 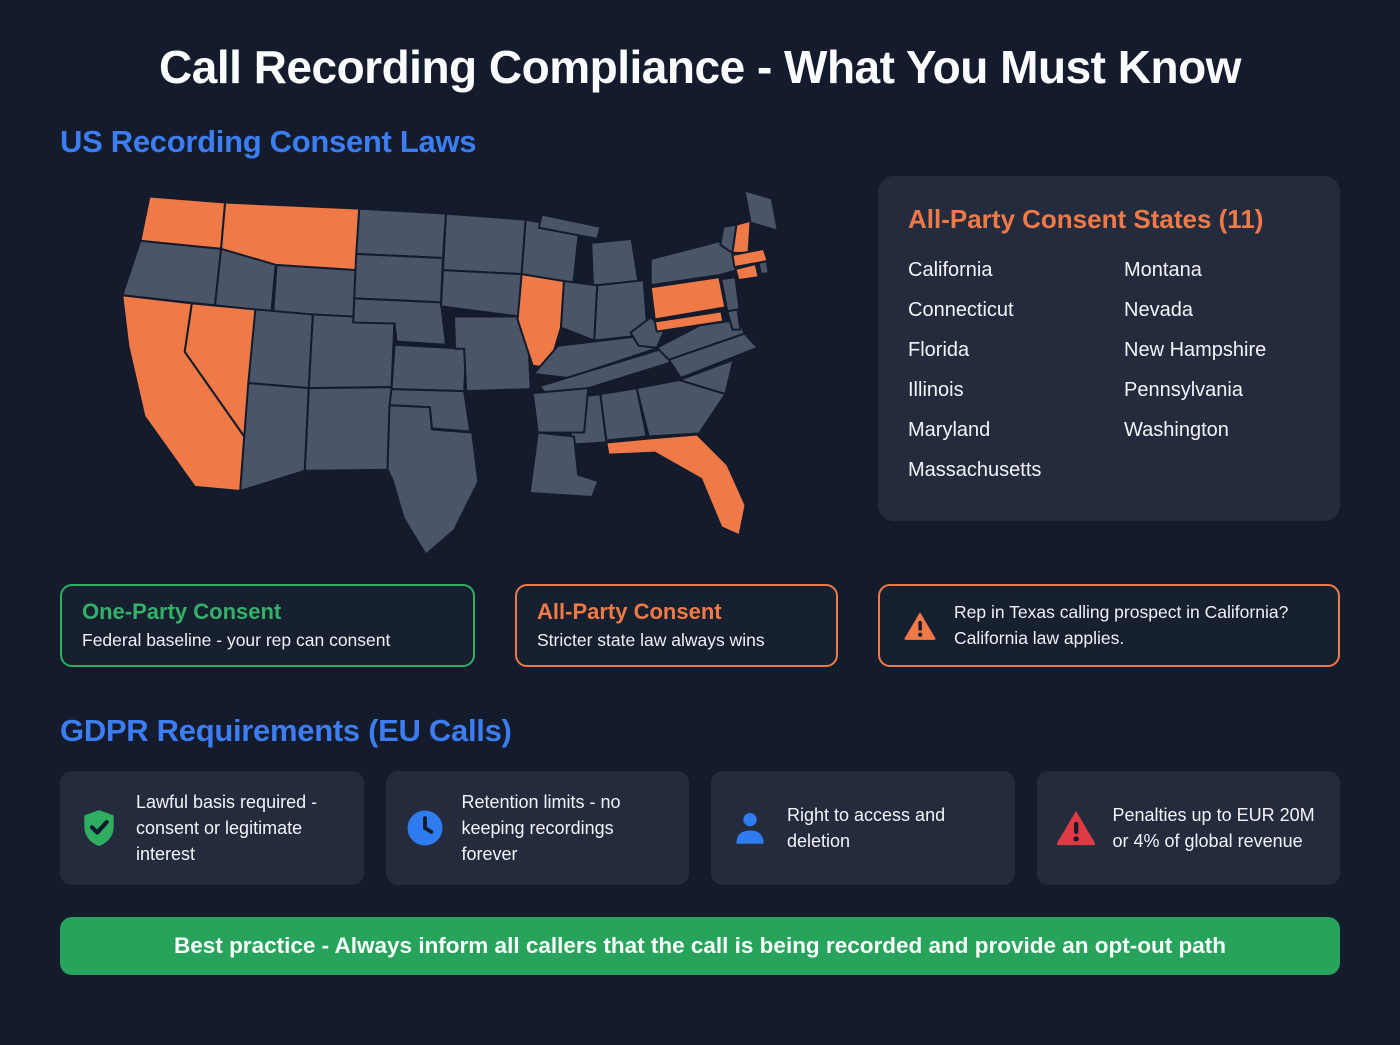 I want to click on state-north-dakota, so click(x=401, y=233).